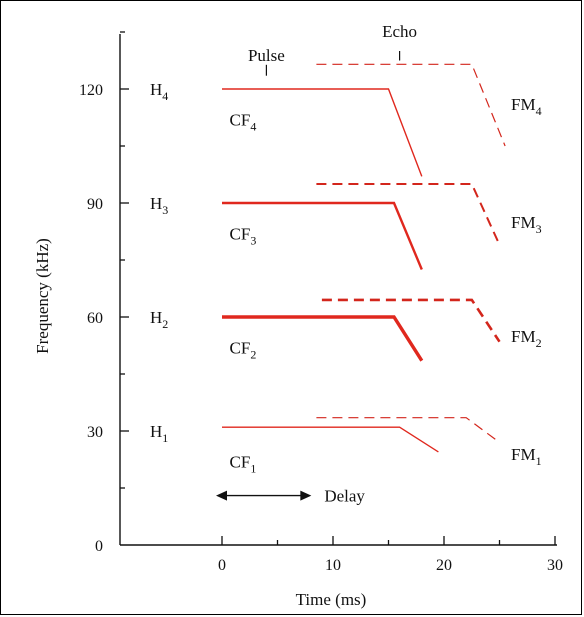 Image resolution: width=584 pixels, height=617 pixels. Describe the element at coordinates (243, 121) in the screenshot. I see `cf-label-4: CF4` at that location.